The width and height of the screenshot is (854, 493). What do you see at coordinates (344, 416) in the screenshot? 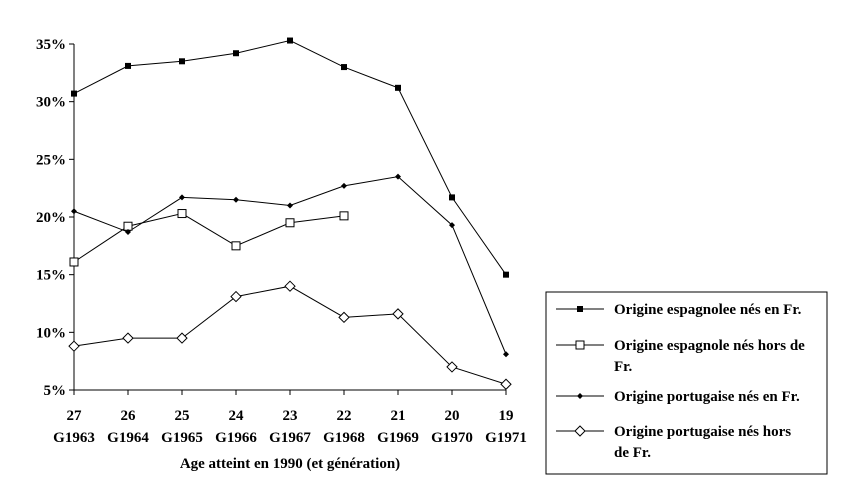
I see `x-tick-label-age: 22` at bounding box center [344, 416].